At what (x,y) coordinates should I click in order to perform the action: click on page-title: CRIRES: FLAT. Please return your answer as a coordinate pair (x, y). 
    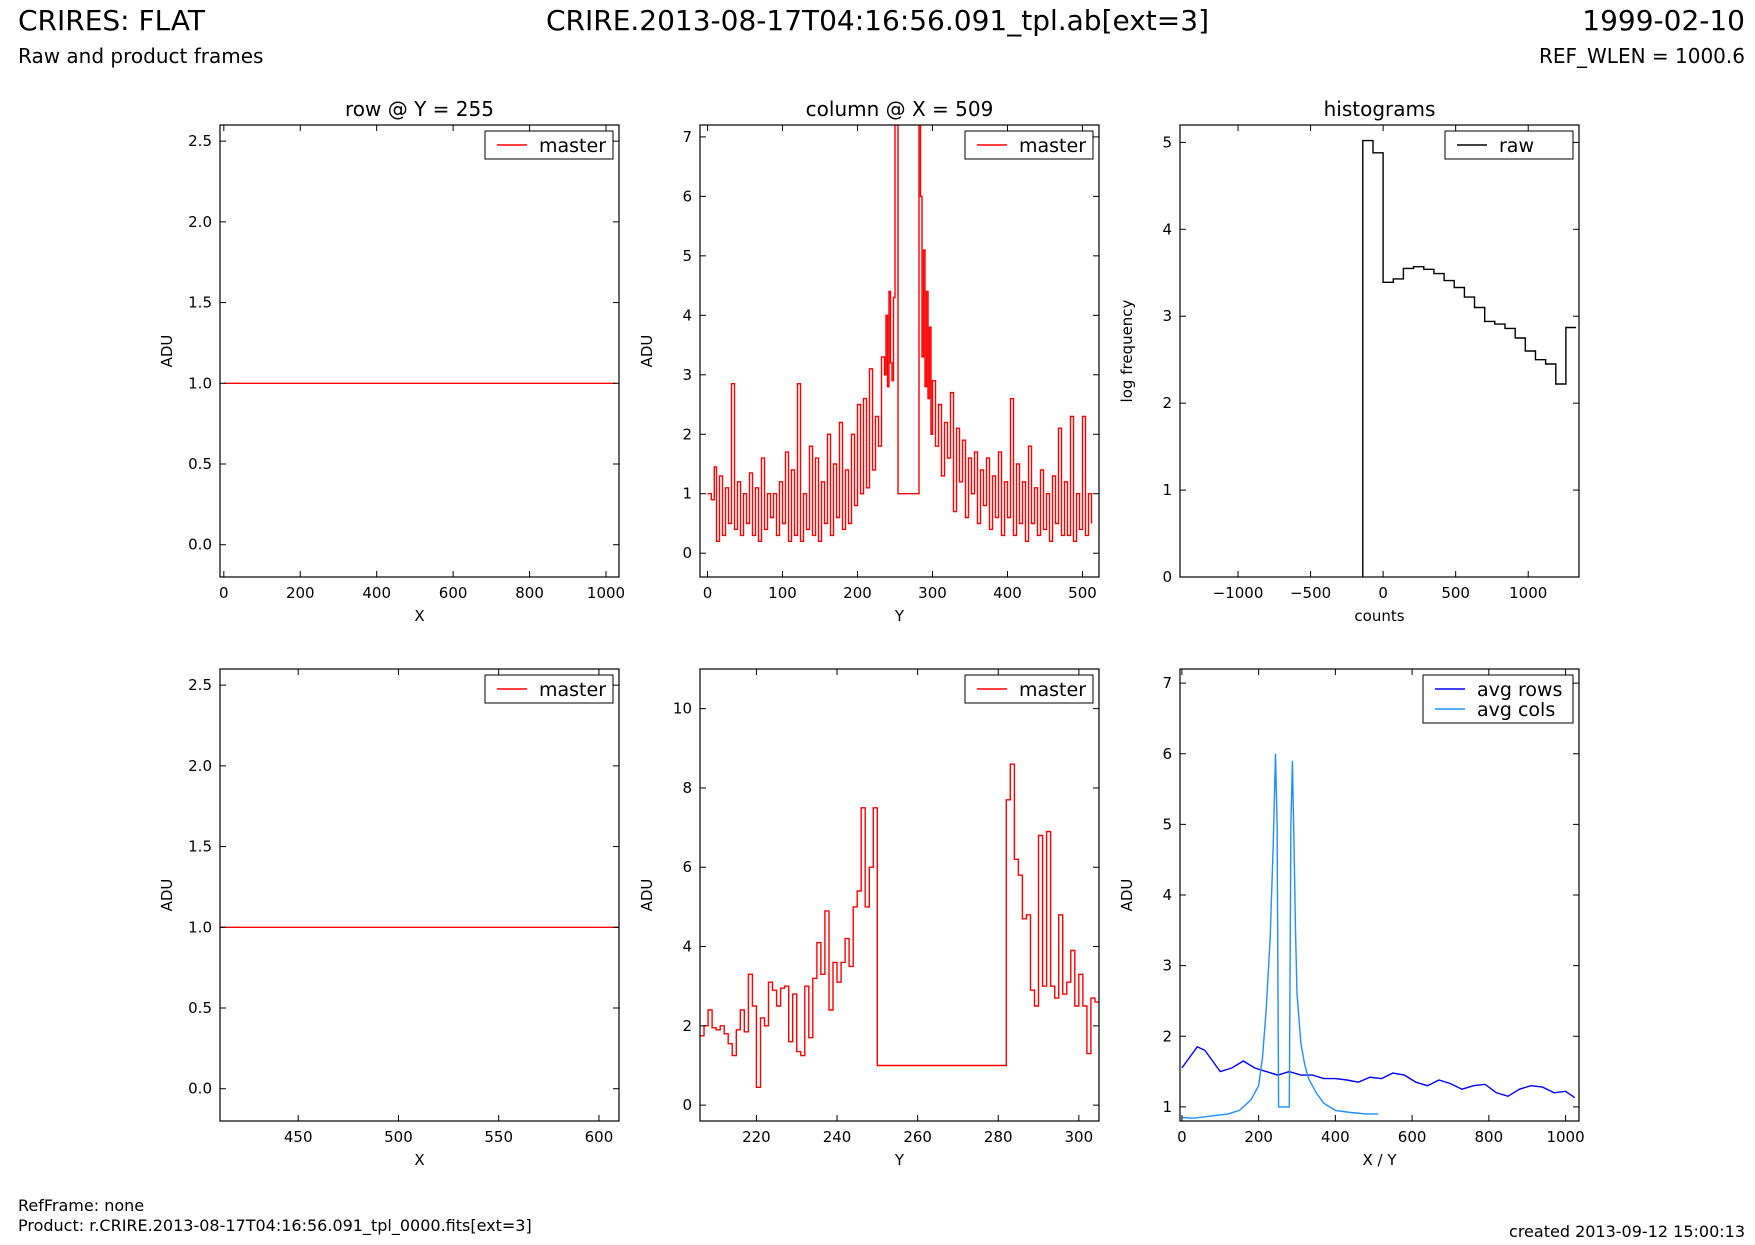
    Looking at the image, I should click on (111, 20).